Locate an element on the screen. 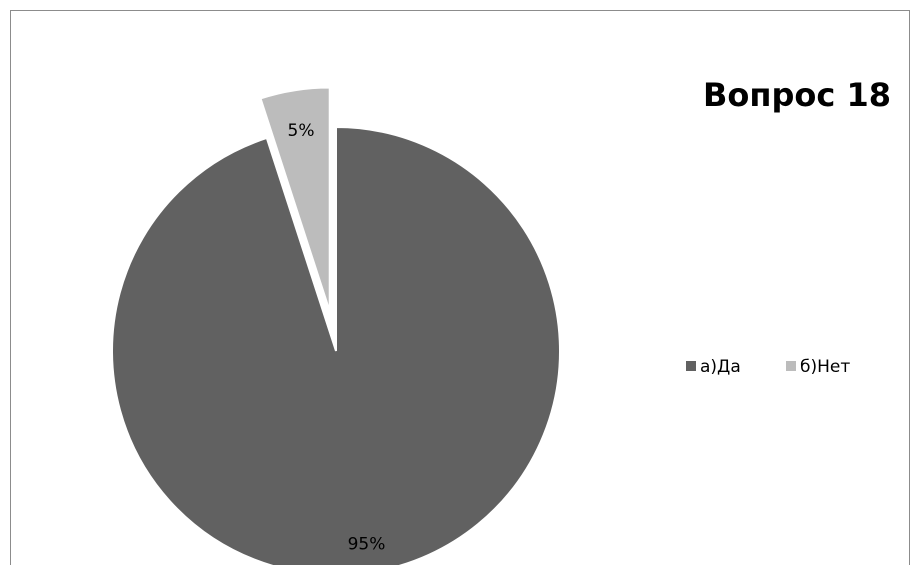 Image resolution: width=912 pixels, height=566 pixels. chart-title: Вопрос 18 is located at coordinates (797, 95).